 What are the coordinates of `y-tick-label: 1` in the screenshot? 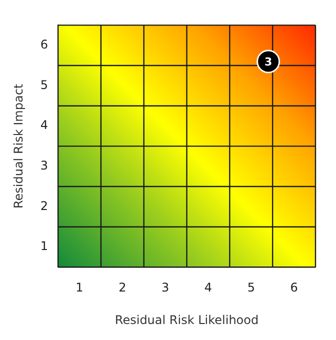 It's located at (44, 246).